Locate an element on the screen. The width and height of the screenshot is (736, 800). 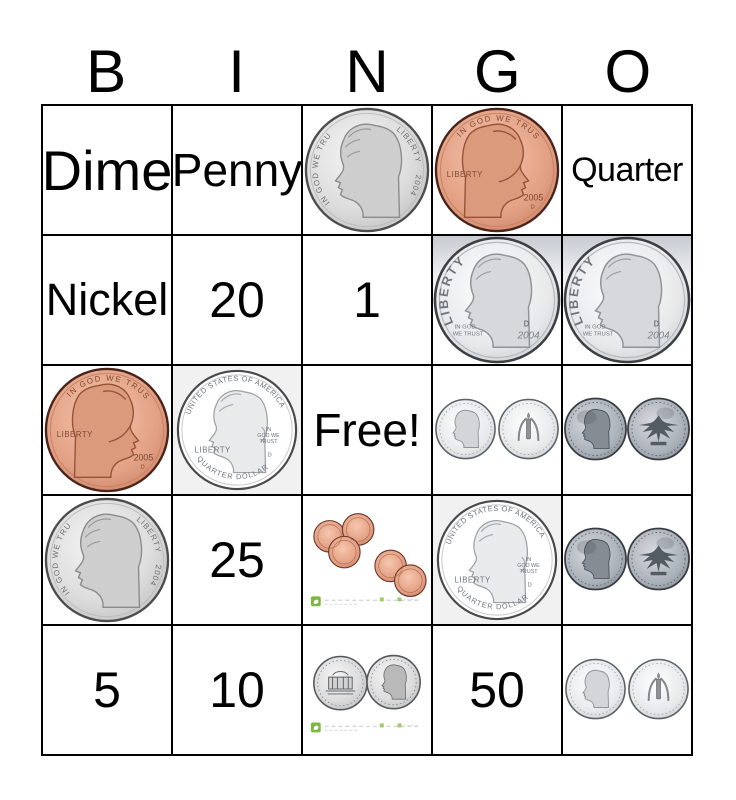
cell-r0c3-penny-coin is located at coordinates (497, 170).